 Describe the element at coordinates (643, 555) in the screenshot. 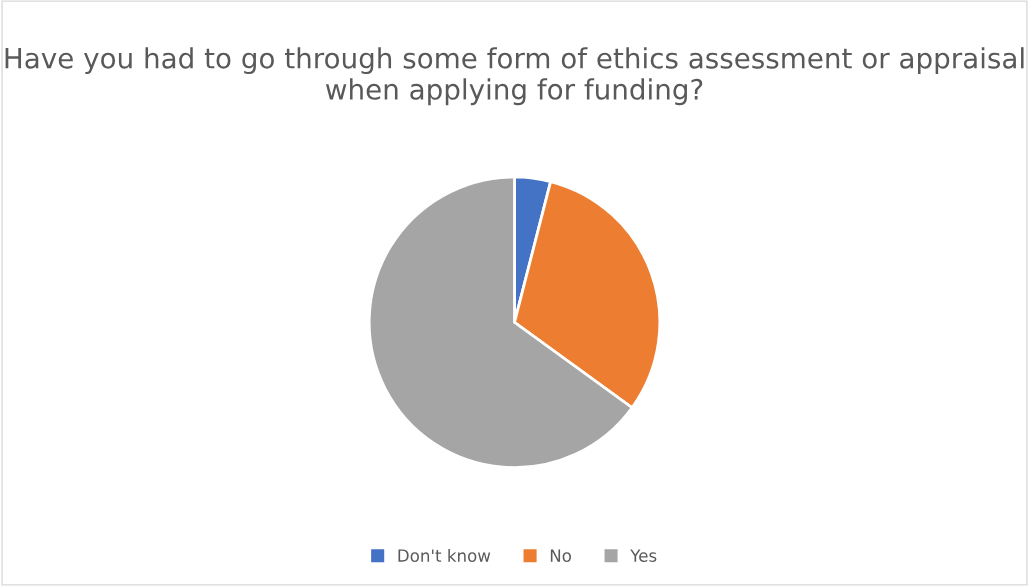

I see `legend-label: Yes` at that location.